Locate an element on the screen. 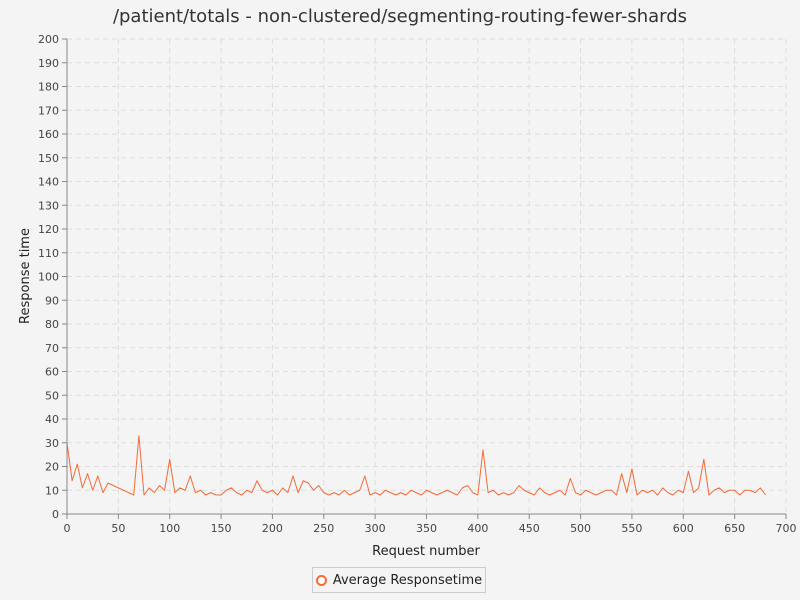 Image resolution: width=800 pixels, height=600 pixels. x-tick-label: 600 is located at coordinates (683, 528).